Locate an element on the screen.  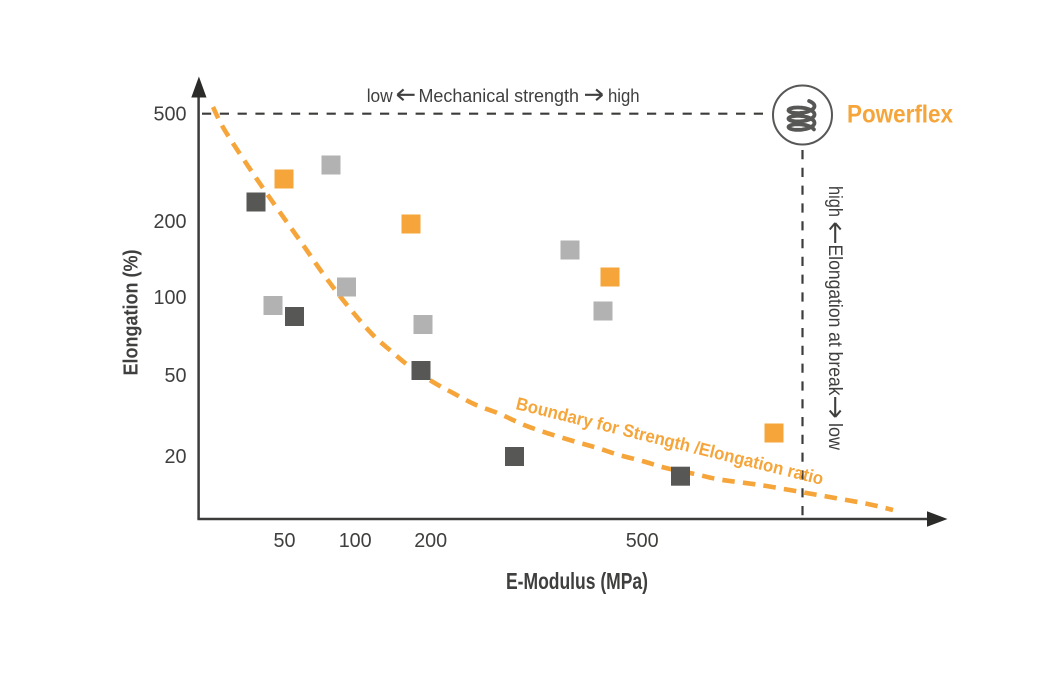
svg-text: Mechanical strength is located at coordinates (498, 95).